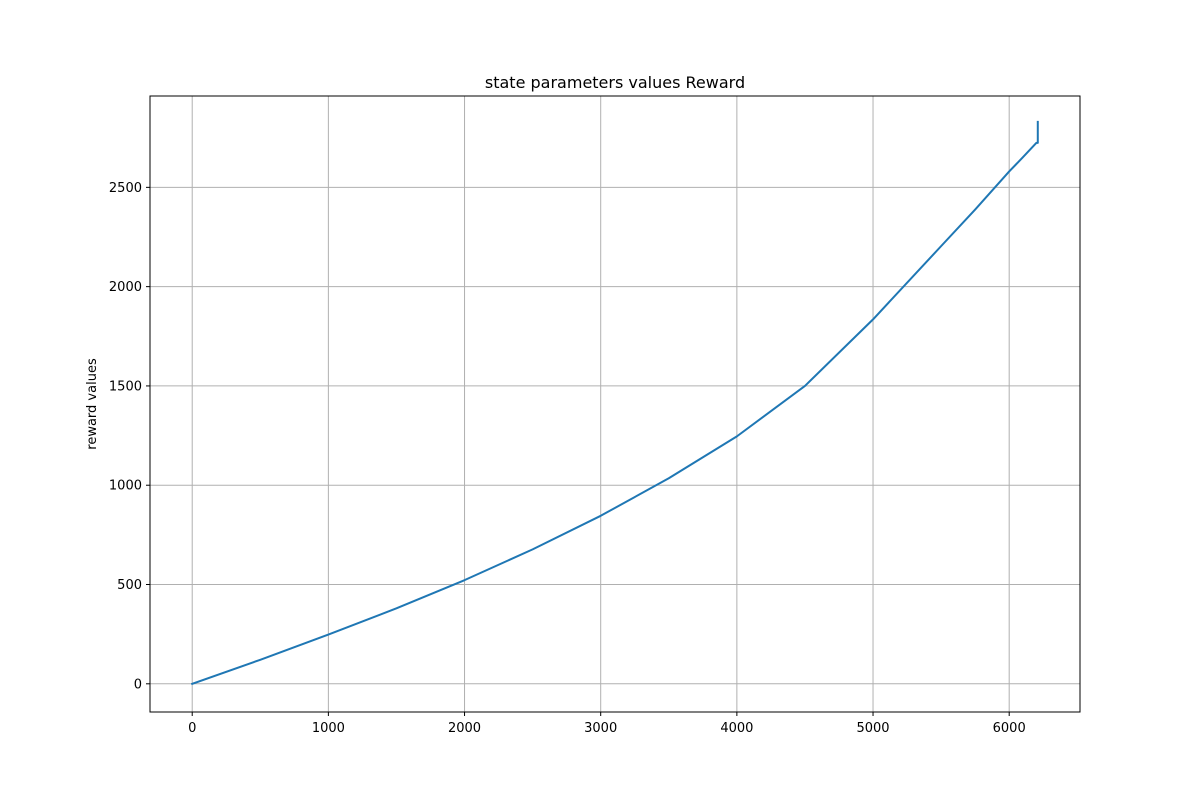  Describe the element at coordinates (125, 486) in the screenshot. I see `y-tick-label: 1000` at that location.